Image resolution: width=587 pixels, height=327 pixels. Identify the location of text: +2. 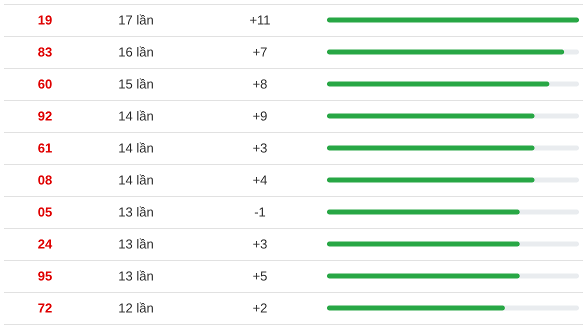
(260, 308).